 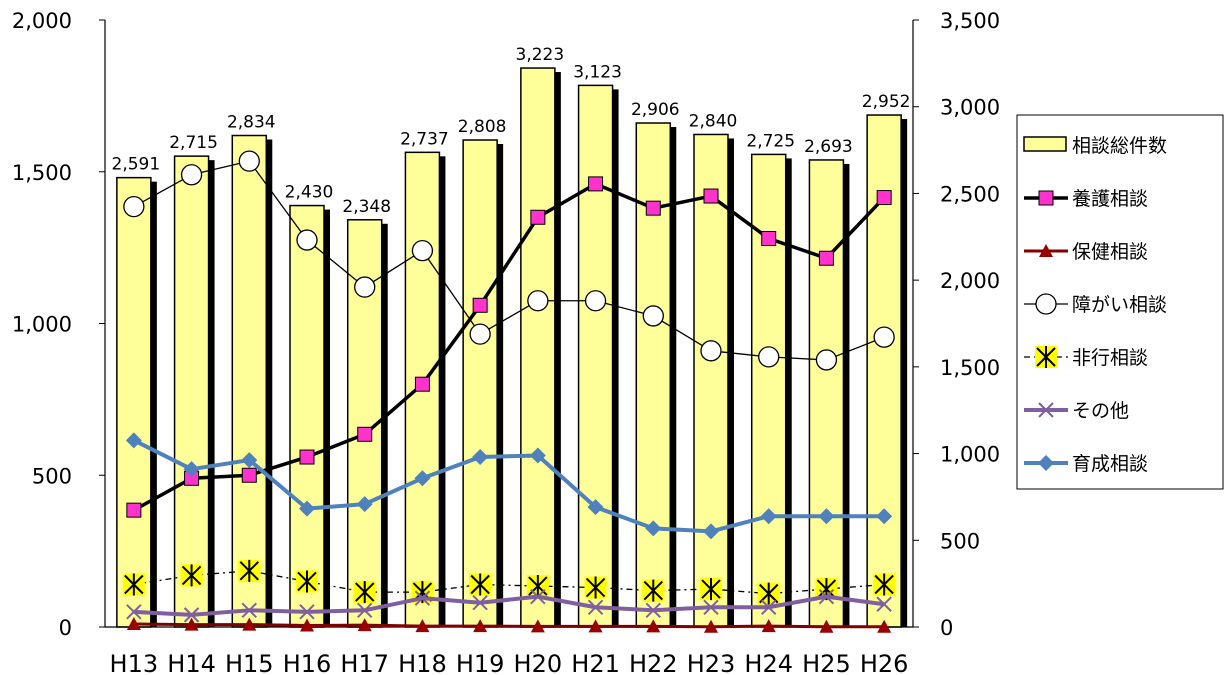 I want to click on left-tick-label: 2,000, so click(x=42, y=21).